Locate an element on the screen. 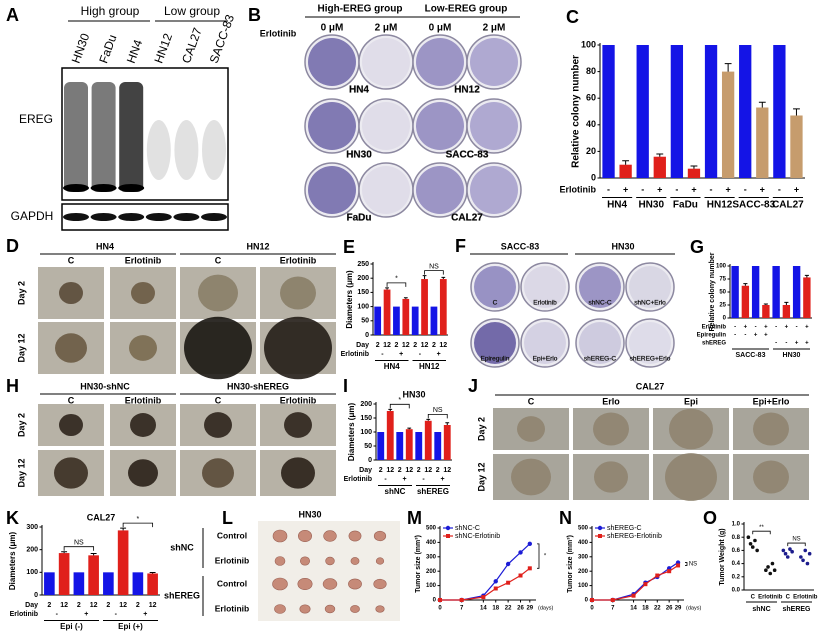 The height and width of the screenshot is (632, 818). y-tick-label: 400 is located at coordinates (431, 543).